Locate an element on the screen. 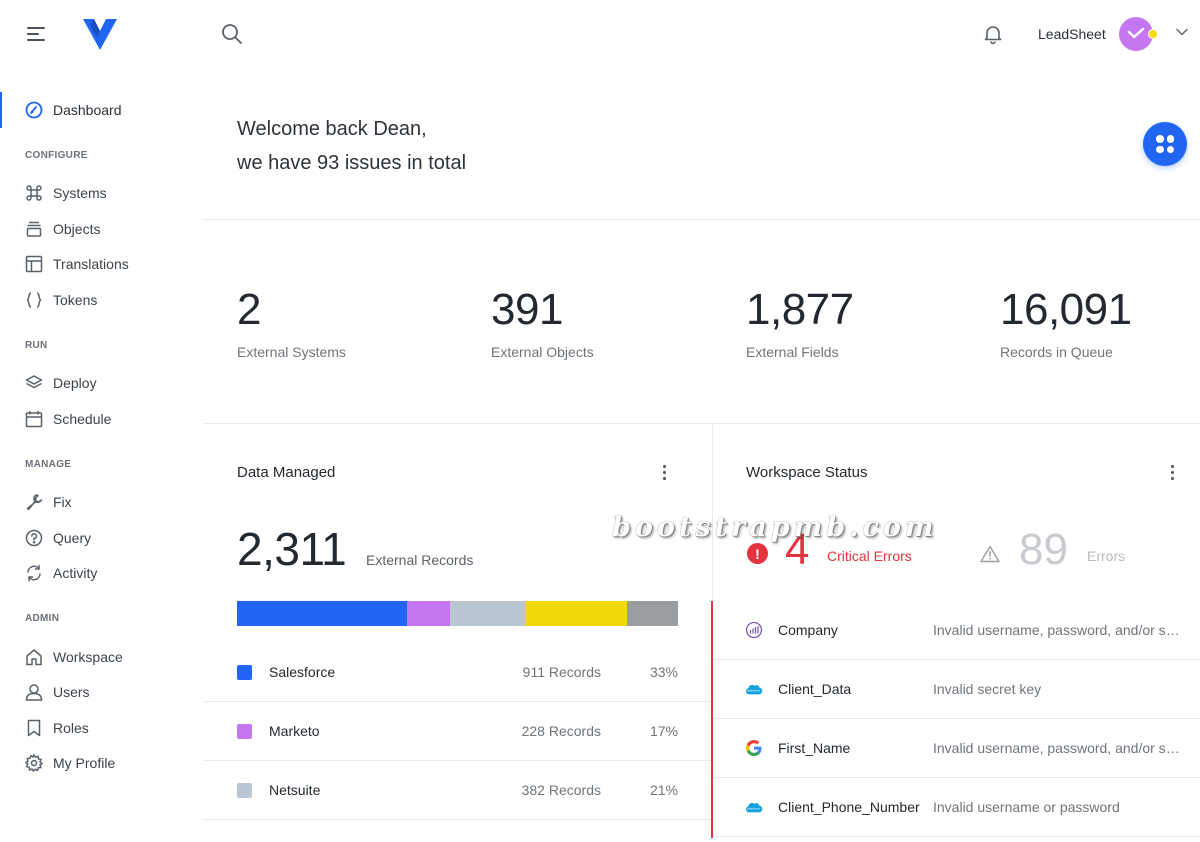 This screenshot has height=842, width=1200. card-divider is located at coordinates (712, 512).